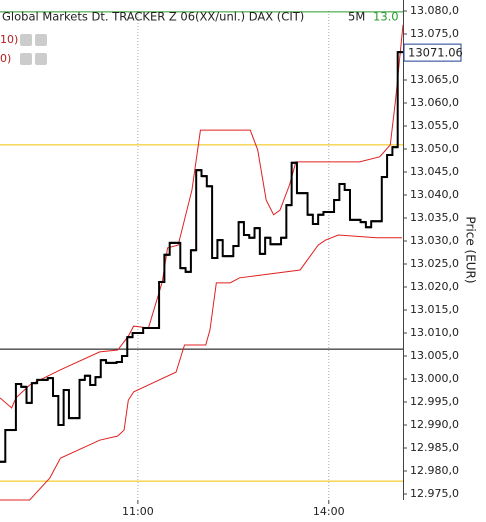 The width and height of the screenshot is (486, 522). I want to click on y-tick-label: 13.050,0, so click(434, 148).